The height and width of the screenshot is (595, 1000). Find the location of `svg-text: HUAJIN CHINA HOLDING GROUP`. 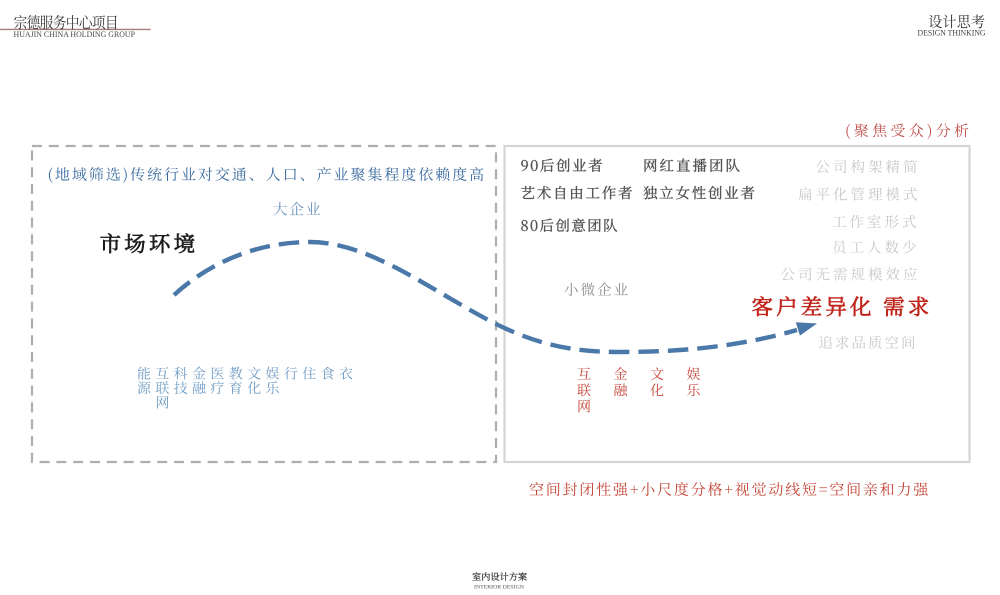

svg-text: HUAJIN CHINA HOLDING GROUP is located at coordinates (75, 34).